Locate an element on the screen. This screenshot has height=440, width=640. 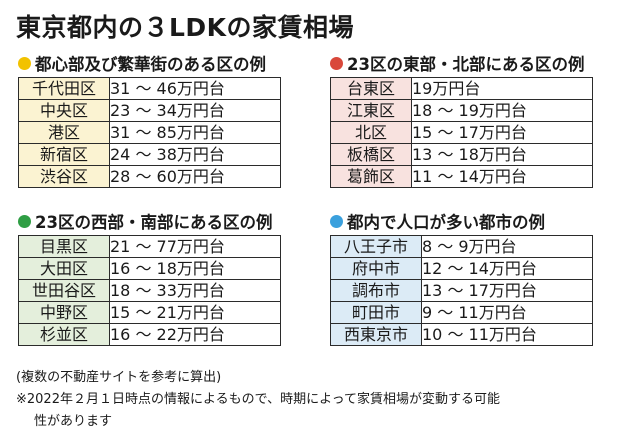
rent-value: 31 〜 85万円台 is located at coordinates (195, 132).